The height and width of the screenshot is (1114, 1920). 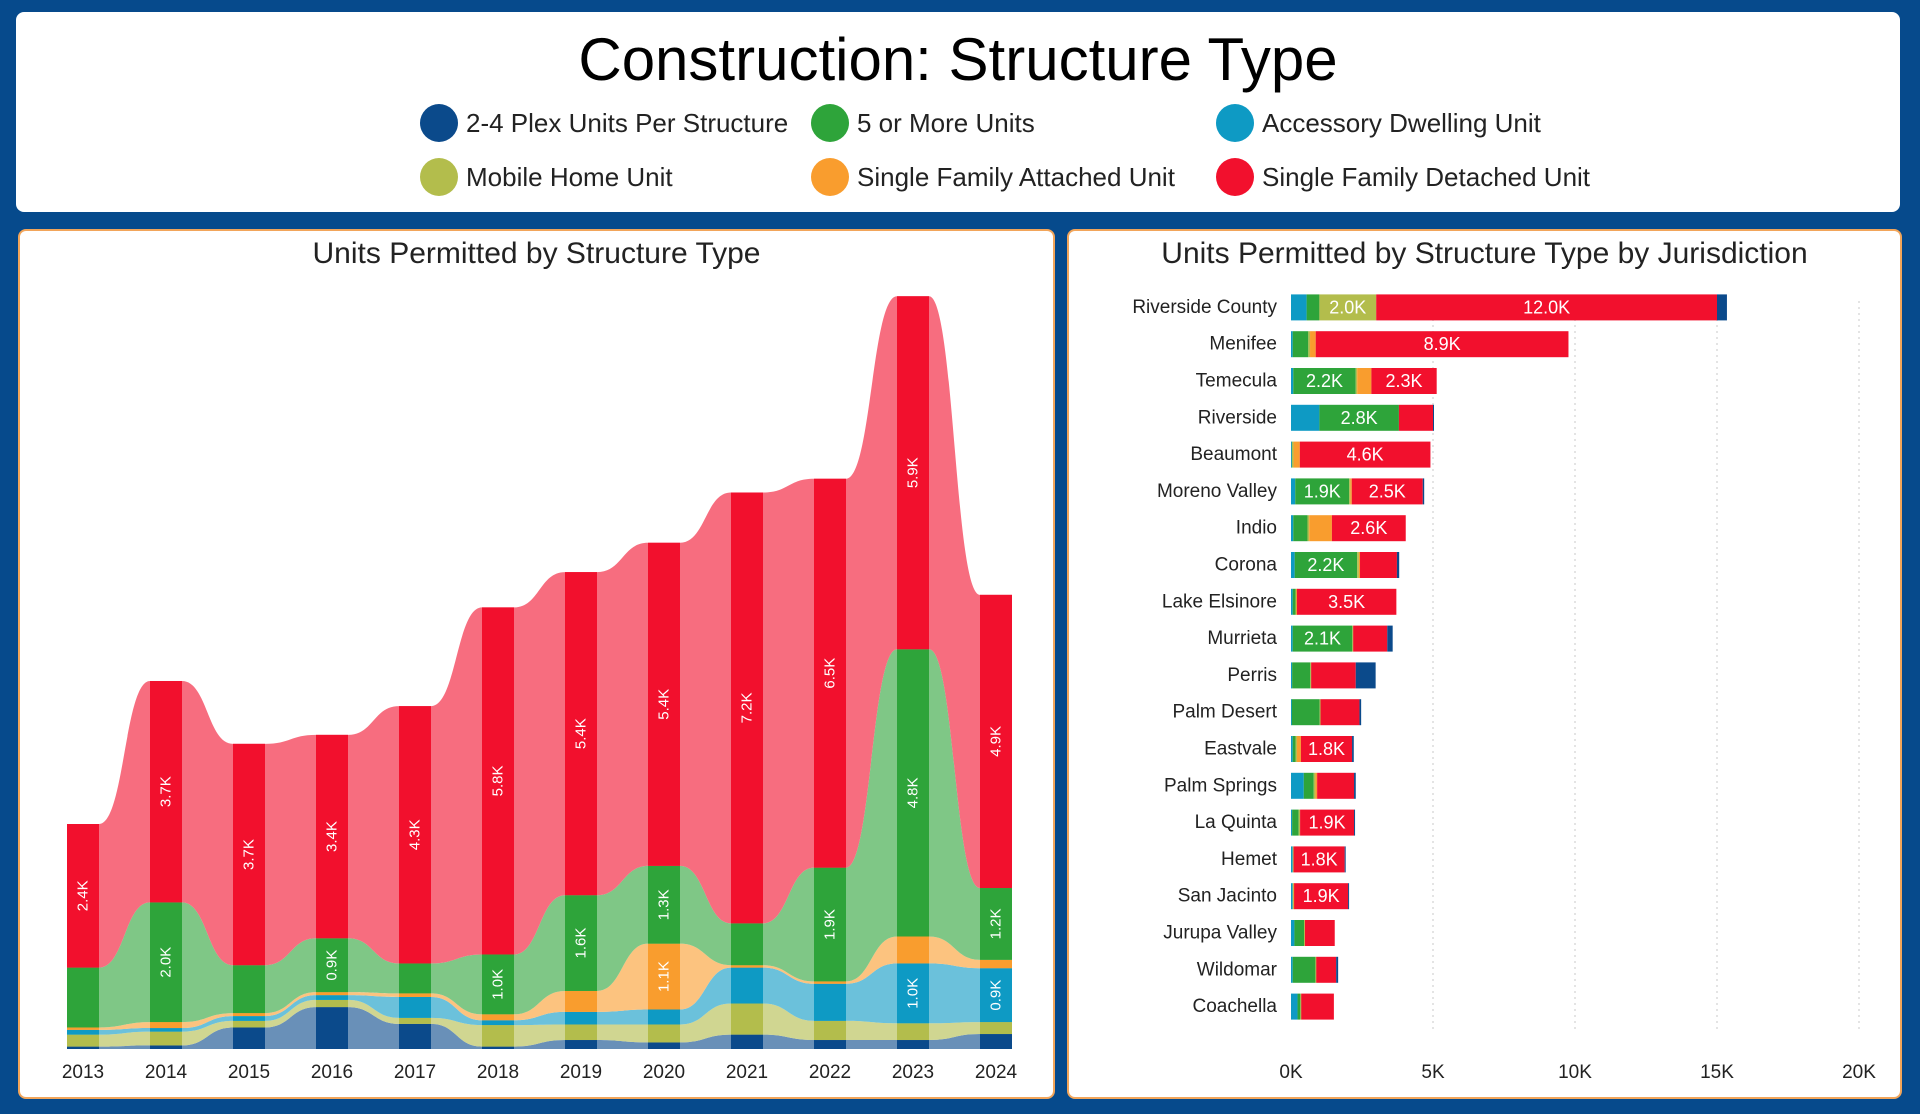 I want to click on bar-segment-2024-plex, so click(x=996, y=1041).